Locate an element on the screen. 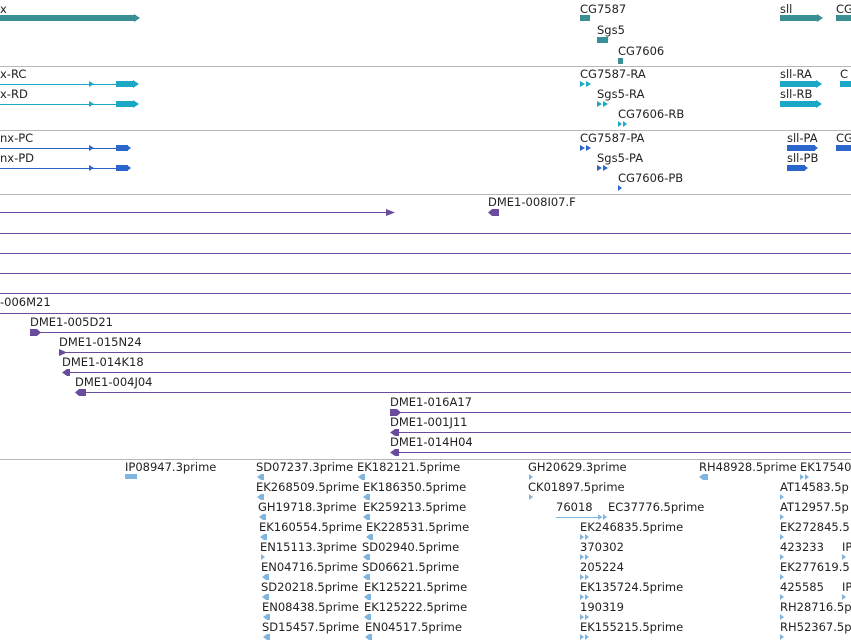 The image size is (851, 642). est-label: 370302 is located at coordinates (602, 547).